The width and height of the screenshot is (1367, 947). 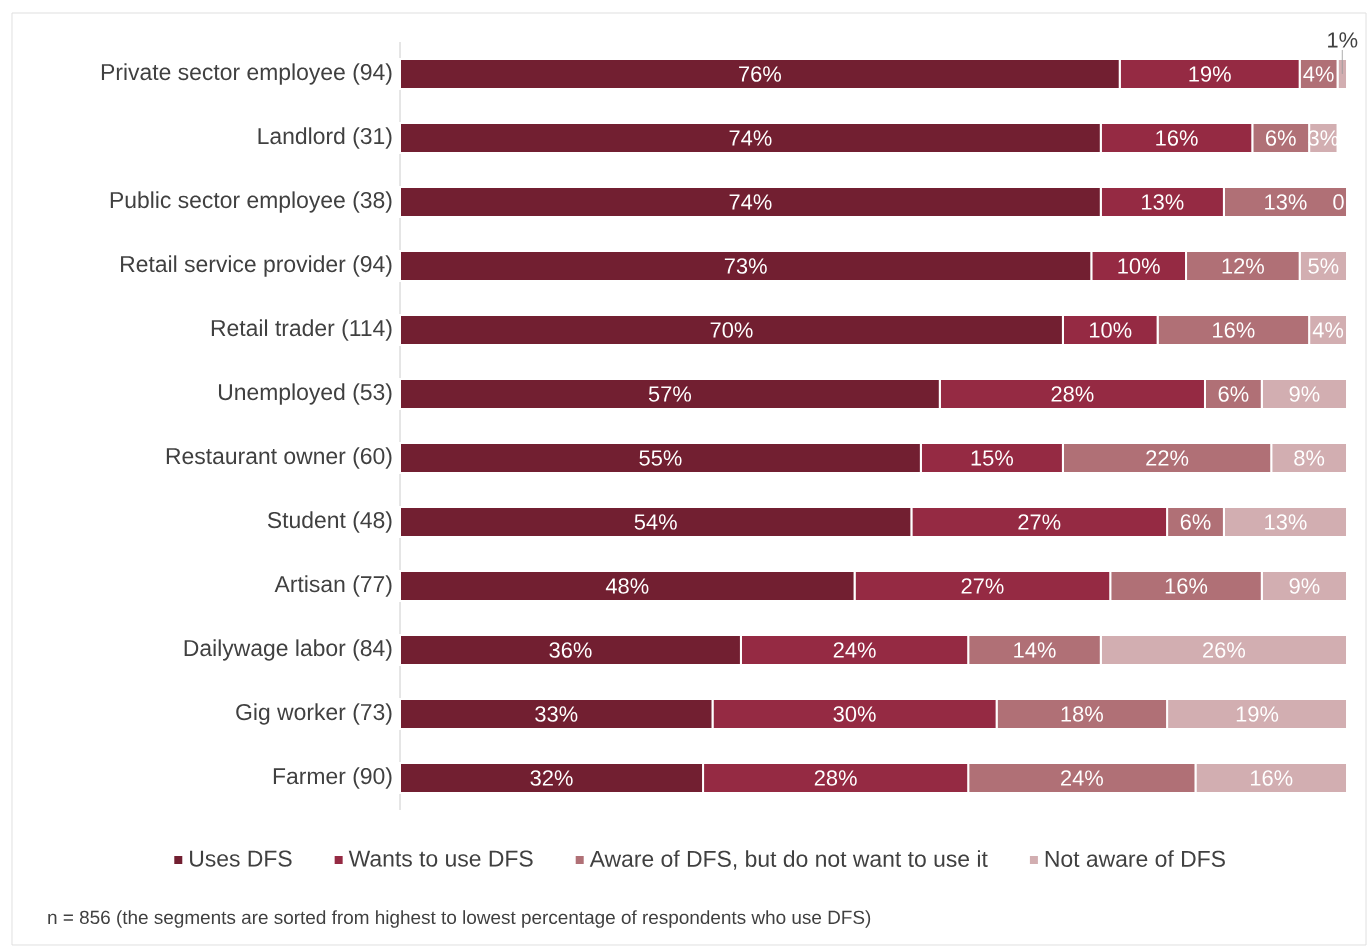 I want to click on data-label: 54%, so click(x=655, y=522).